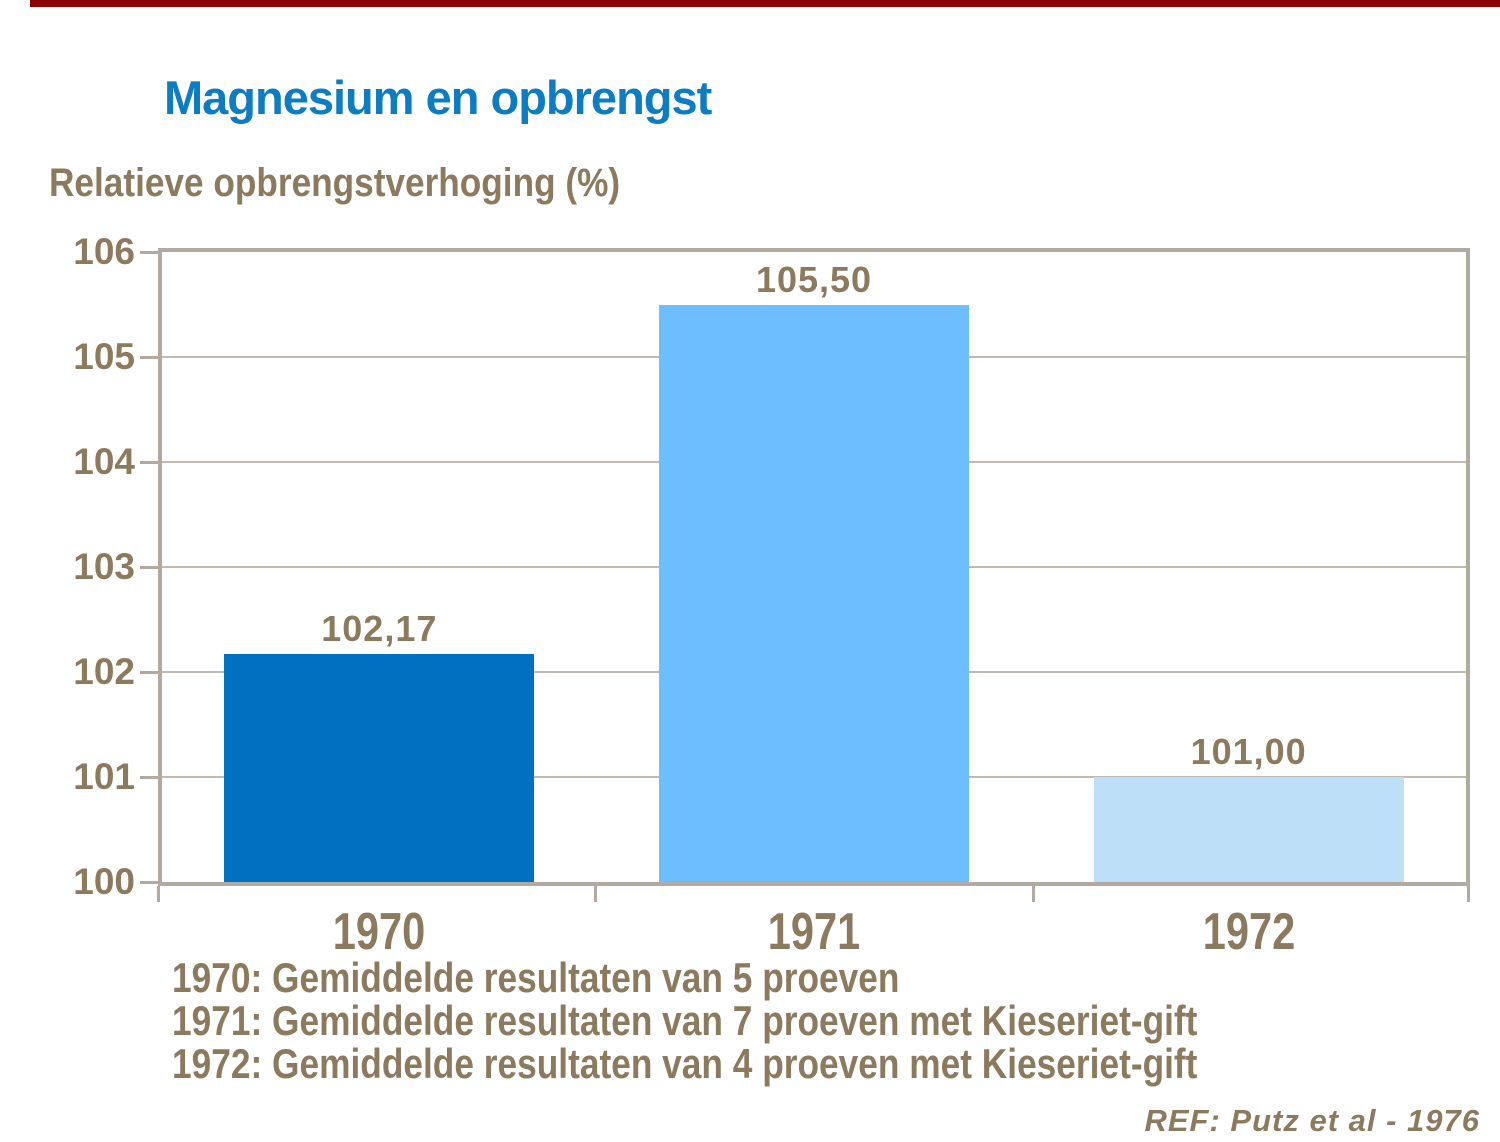  What do you see at coordinates (814, 279) in the screenshot?
I see `bar-value-label-1971: 105,50` at bounding box center [814, 279].